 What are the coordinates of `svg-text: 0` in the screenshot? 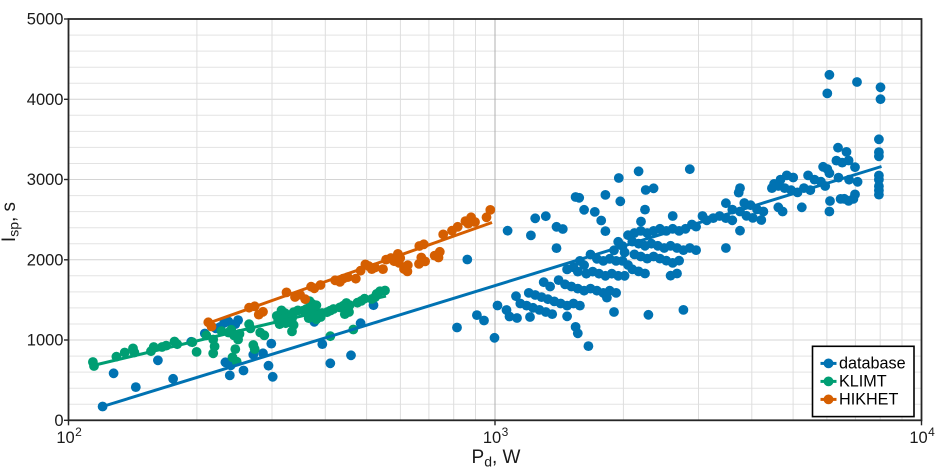 It's located at (58, 421).